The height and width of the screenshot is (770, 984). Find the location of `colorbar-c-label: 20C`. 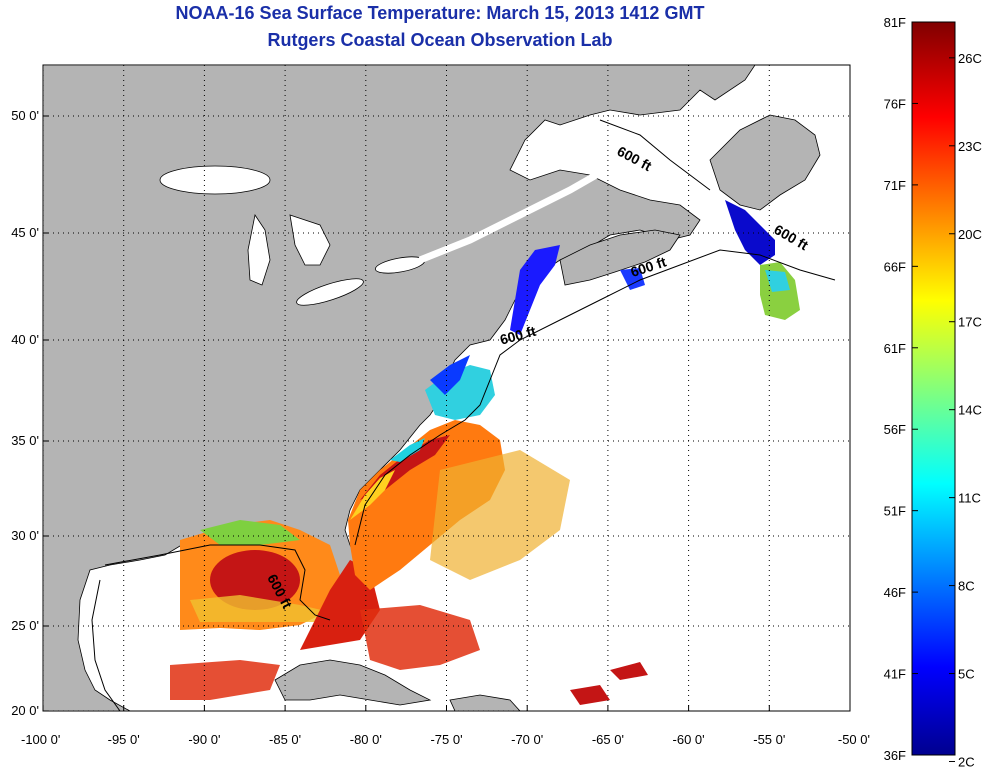

colorbar-c-label: 20C is located at coordinates (970, 234).